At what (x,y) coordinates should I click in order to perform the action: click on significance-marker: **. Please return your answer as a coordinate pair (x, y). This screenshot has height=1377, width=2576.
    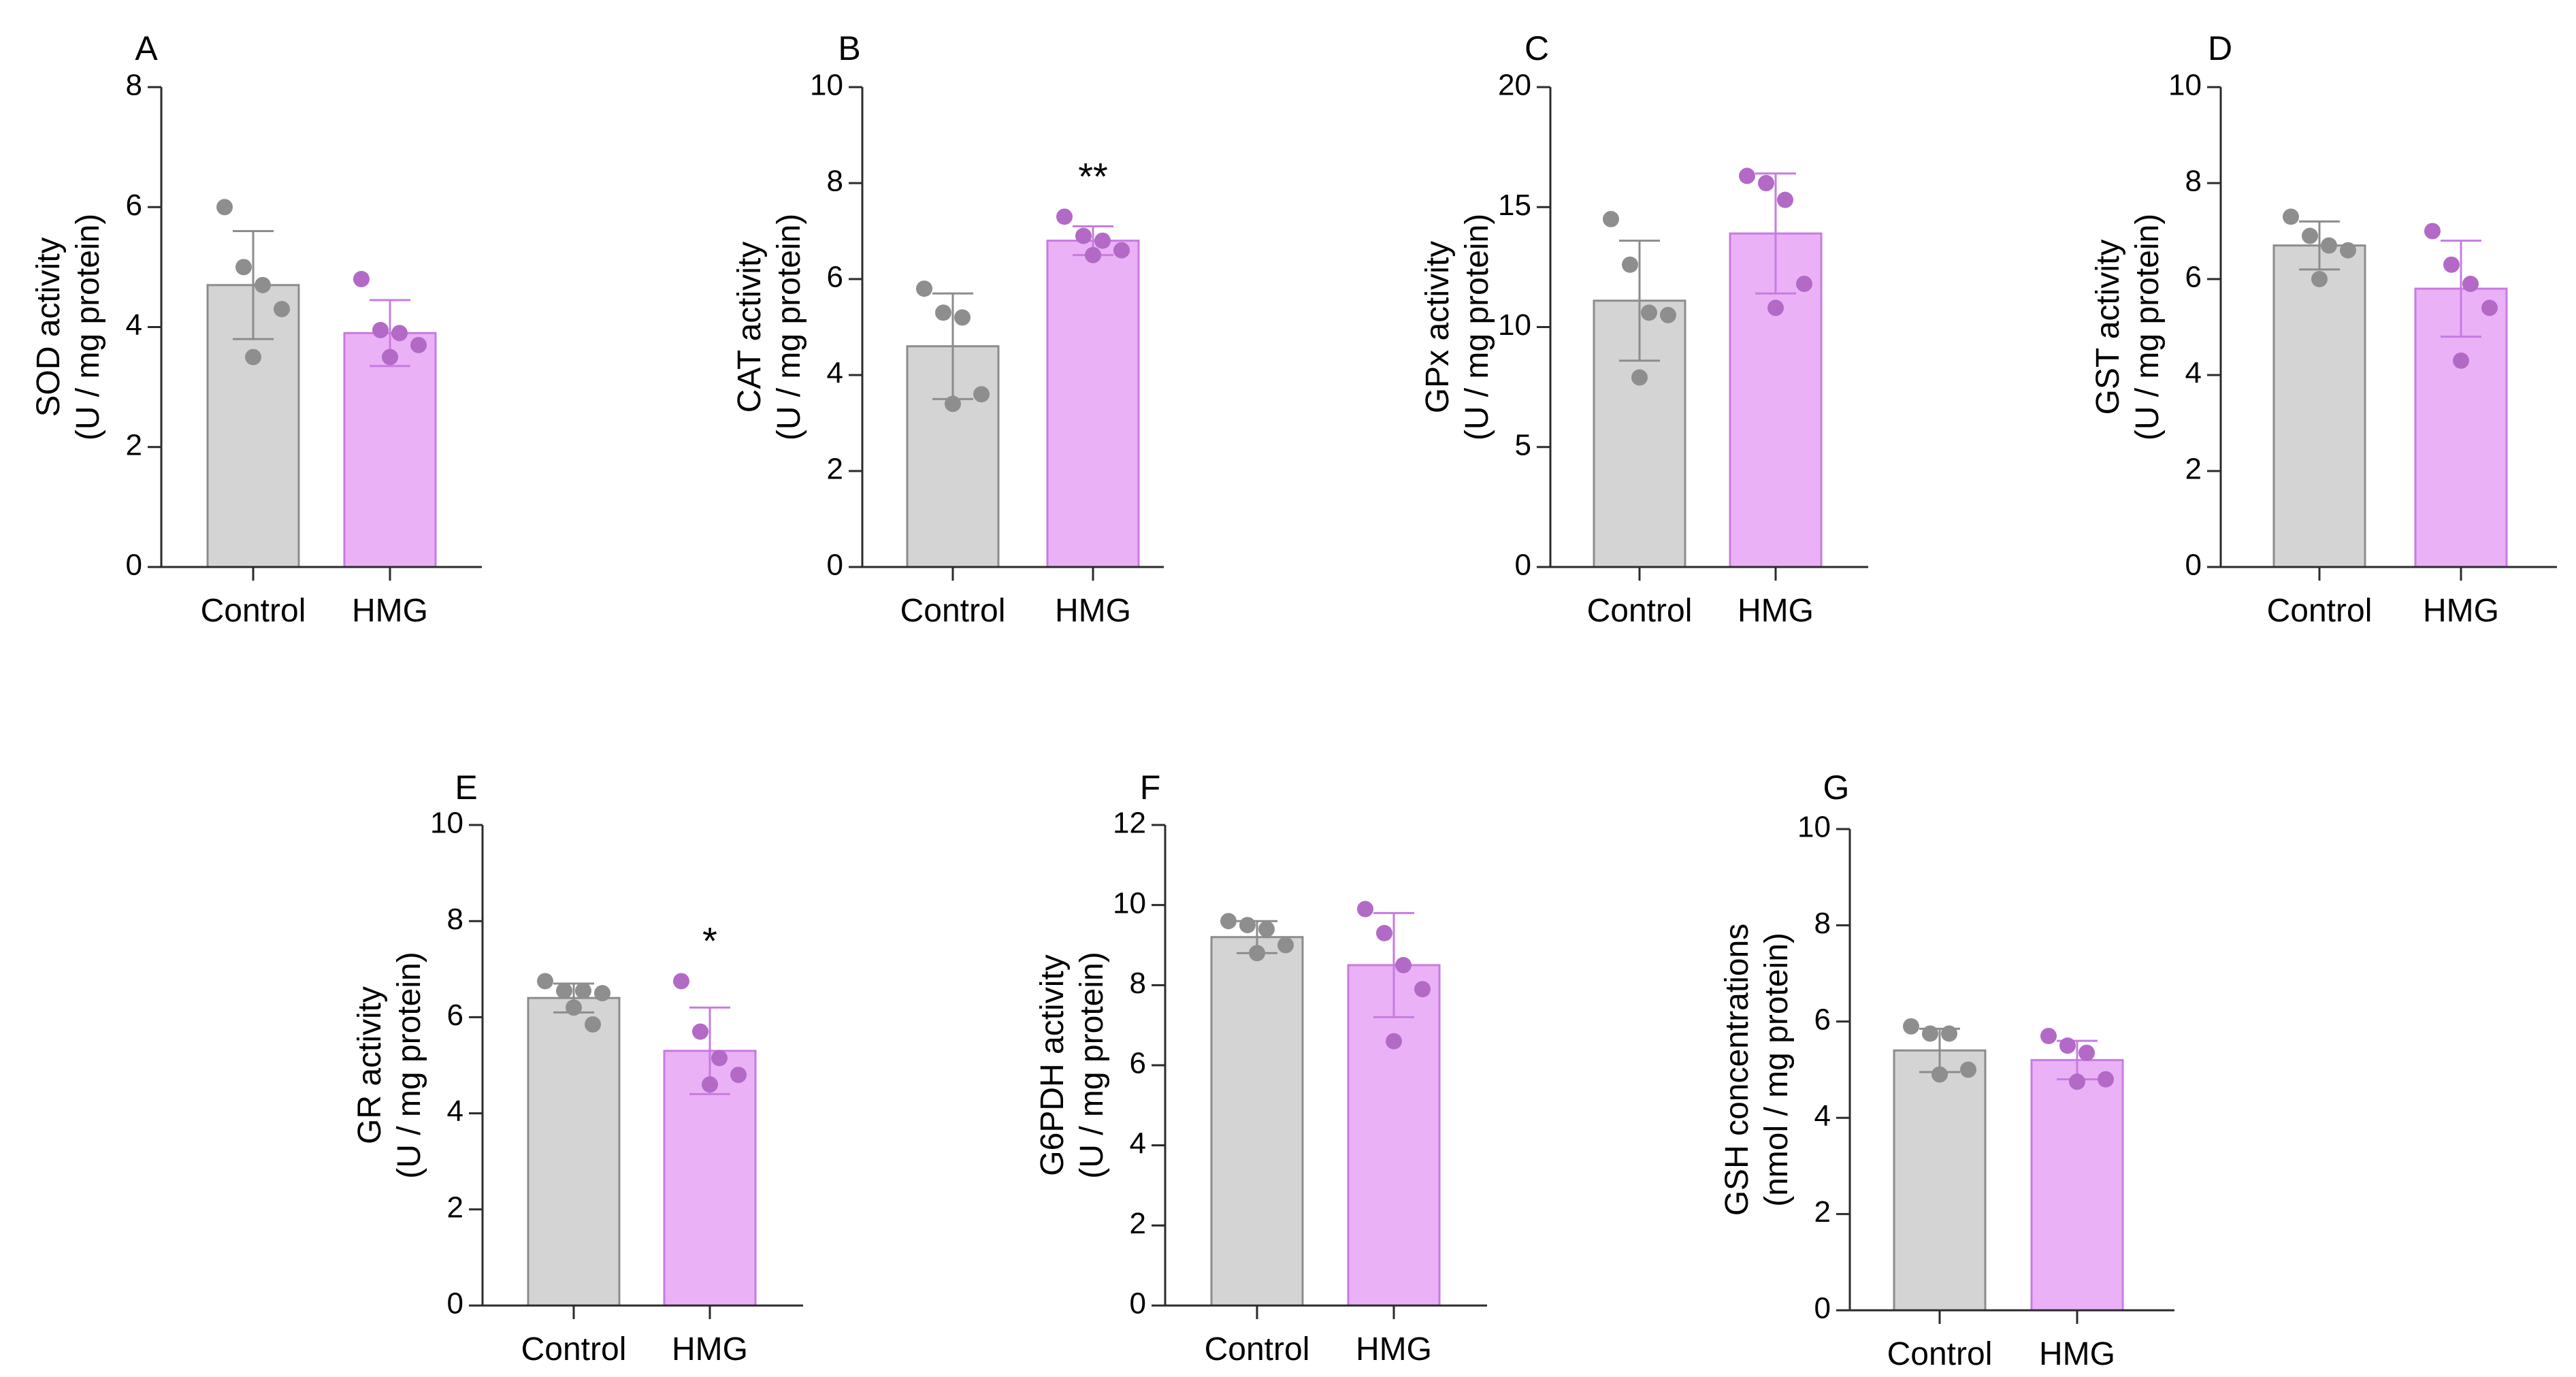
    Looking at the image, I should click on (1093, 176).